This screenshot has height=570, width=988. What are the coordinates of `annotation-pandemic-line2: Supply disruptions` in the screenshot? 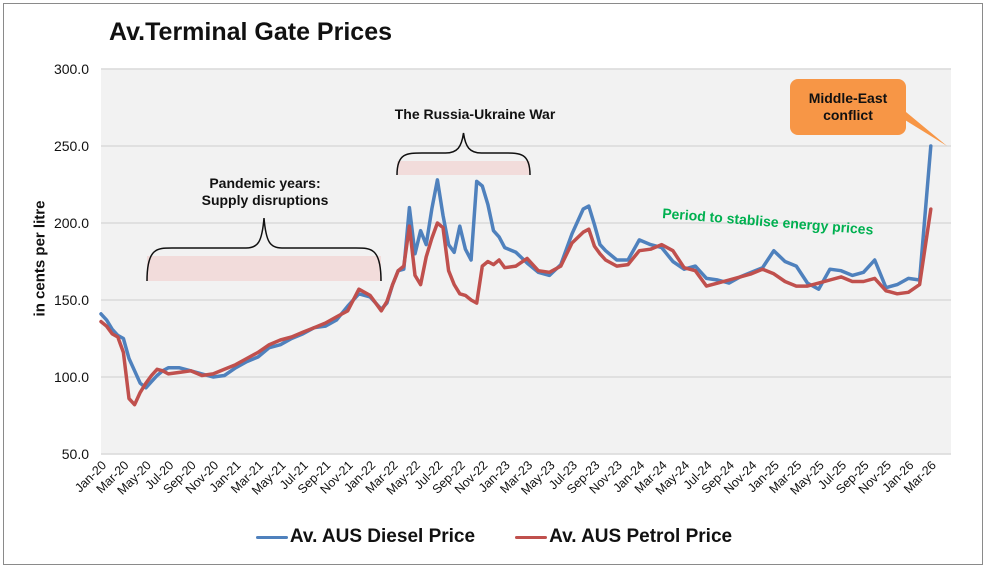 It's located at (265, 200).